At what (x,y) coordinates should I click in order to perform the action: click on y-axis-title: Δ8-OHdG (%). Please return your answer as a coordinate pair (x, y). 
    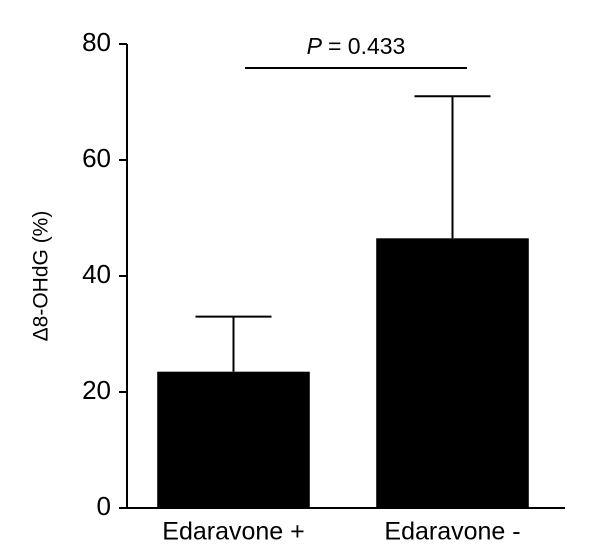
    Looking at the image, I should click on (41, 276).